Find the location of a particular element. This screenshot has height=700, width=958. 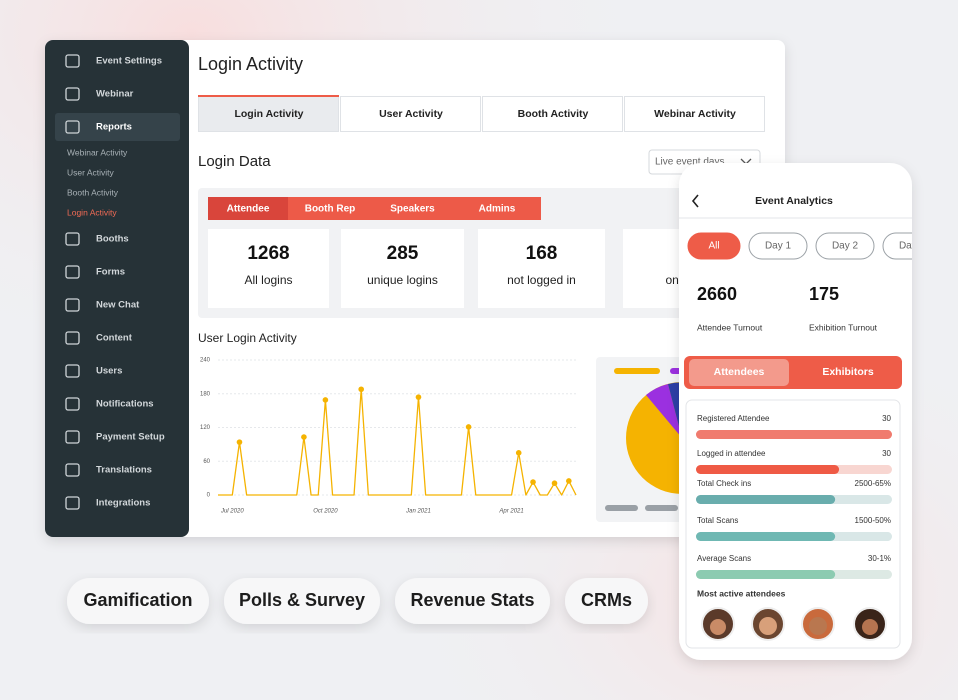

nav-item: Forms is located at coordinates (110, 272).